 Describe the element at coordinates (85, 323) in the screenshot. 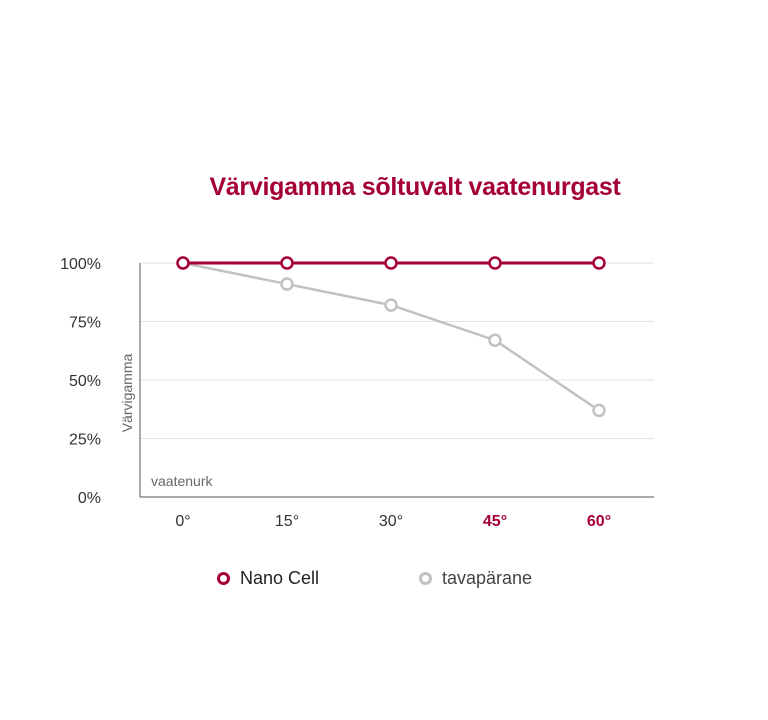

I see `y-tick-label: 75%` at that location.